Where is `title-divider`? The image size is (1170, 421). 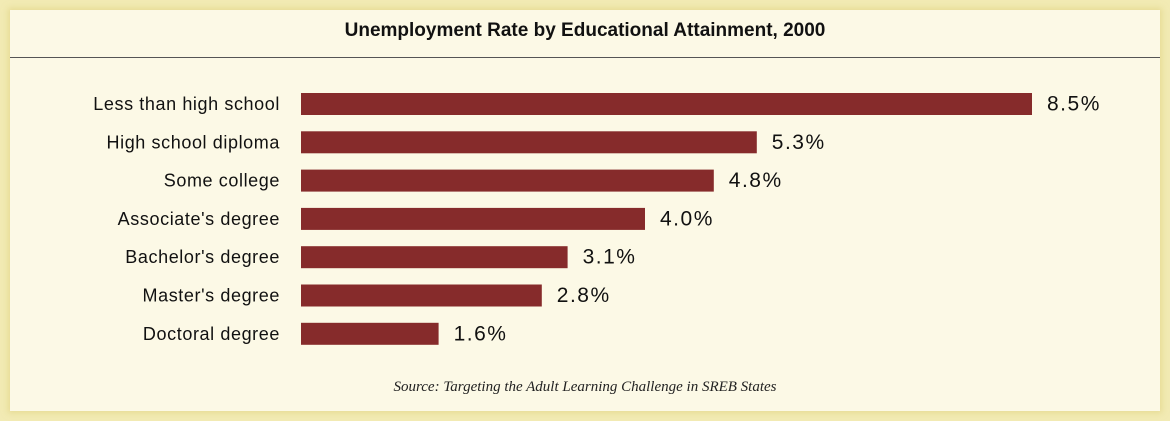
title-divider is located at coordinates (585, 57).